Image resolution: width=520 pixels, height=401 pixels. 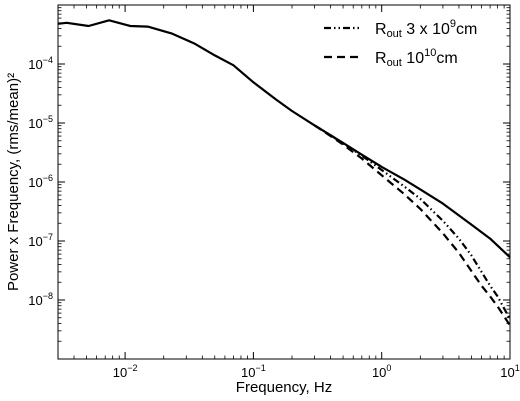 What do you see at coordinates (40, 299) in the screenshot?
I see `y-tick-label: 10⁻⁸` at bounding box center [40, 299].